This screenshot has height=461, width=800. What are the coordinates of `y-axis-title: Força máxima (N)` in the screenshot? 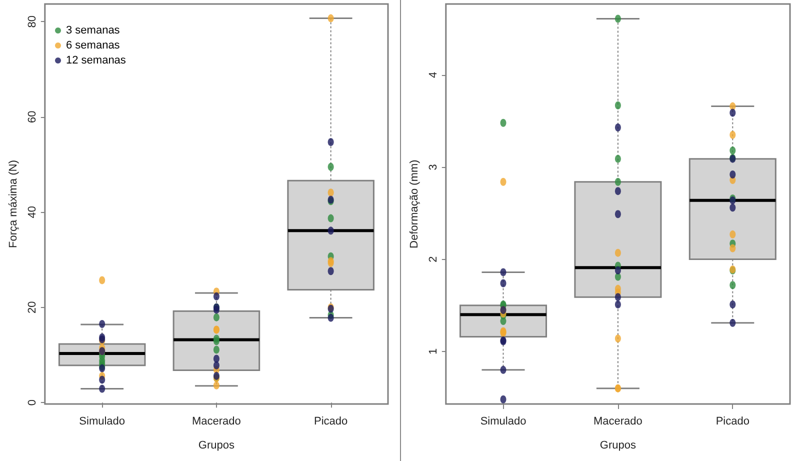 It's located at (14, 204).